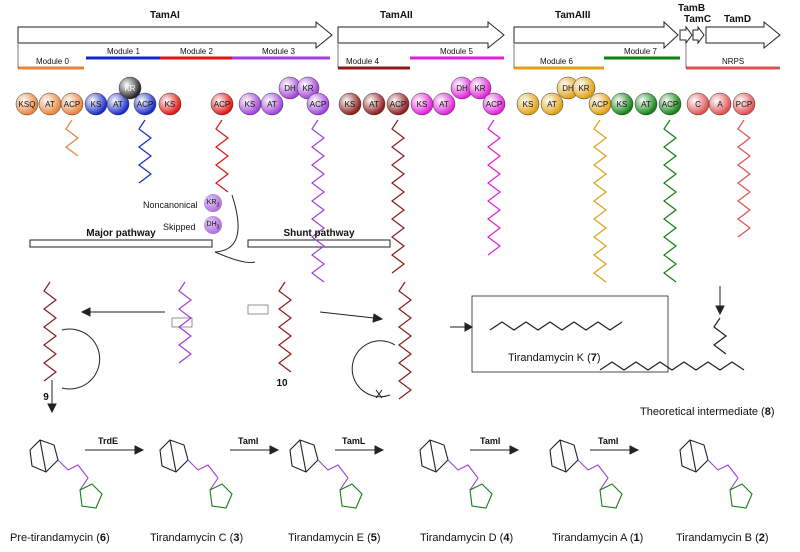 This screenshot has height=552, width=800. What do you see at coordinates (556, 326) in the screenshot?
I see `chain-tirandamycin-k` at bounding box center [556, 326].